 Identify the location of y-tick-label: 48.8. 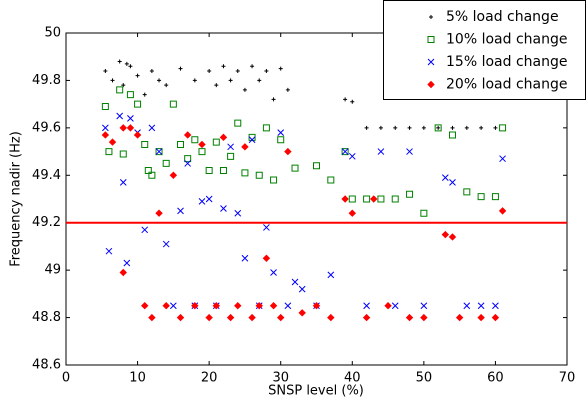
(46, 317).